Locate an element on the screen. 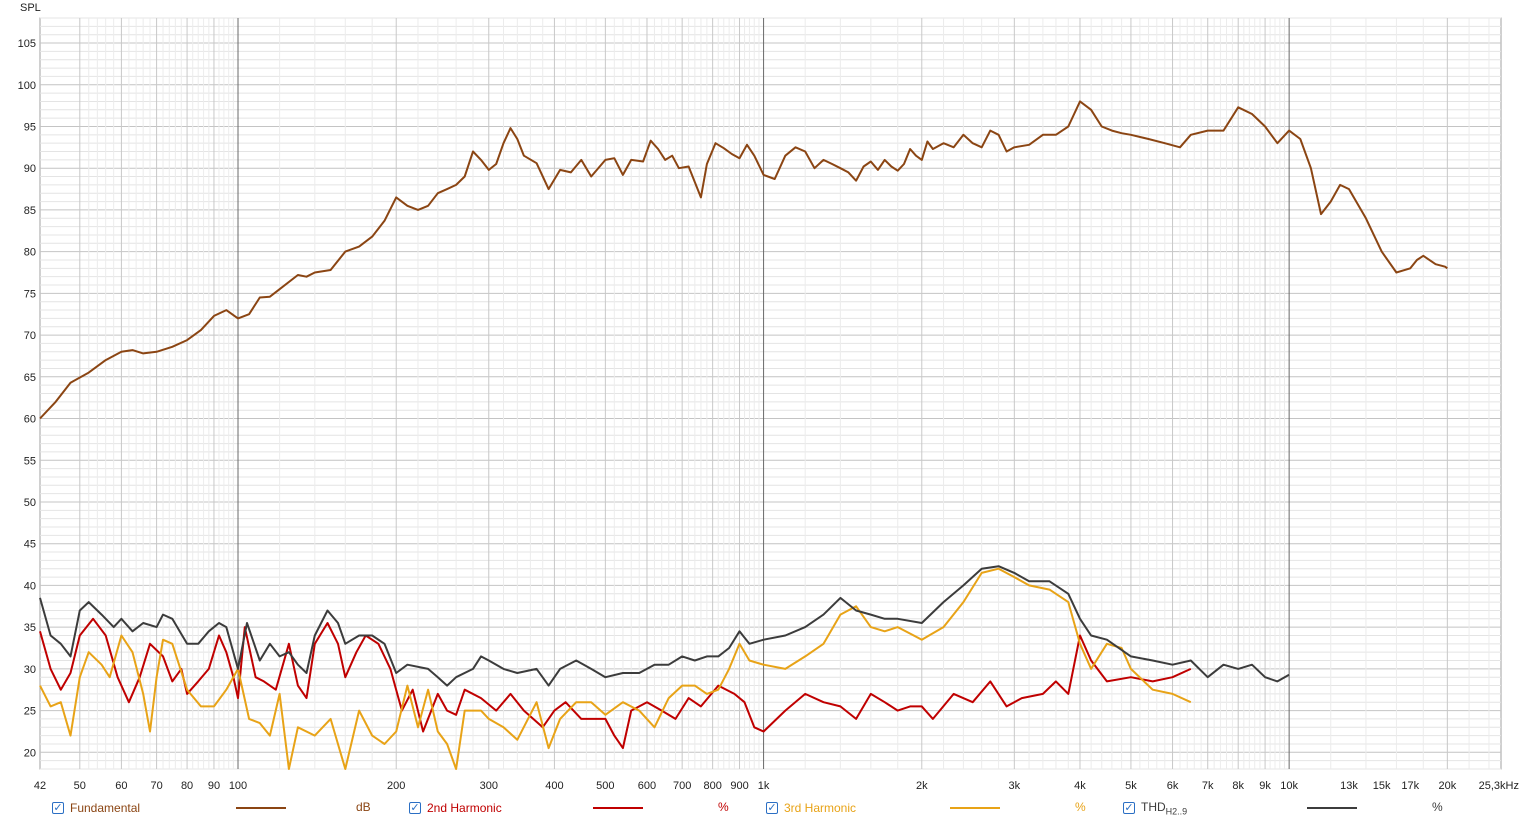 Image resolution: width=1521 pixels, height=819 pixels. thd-unit: % is located at coordinates (1437, 807).